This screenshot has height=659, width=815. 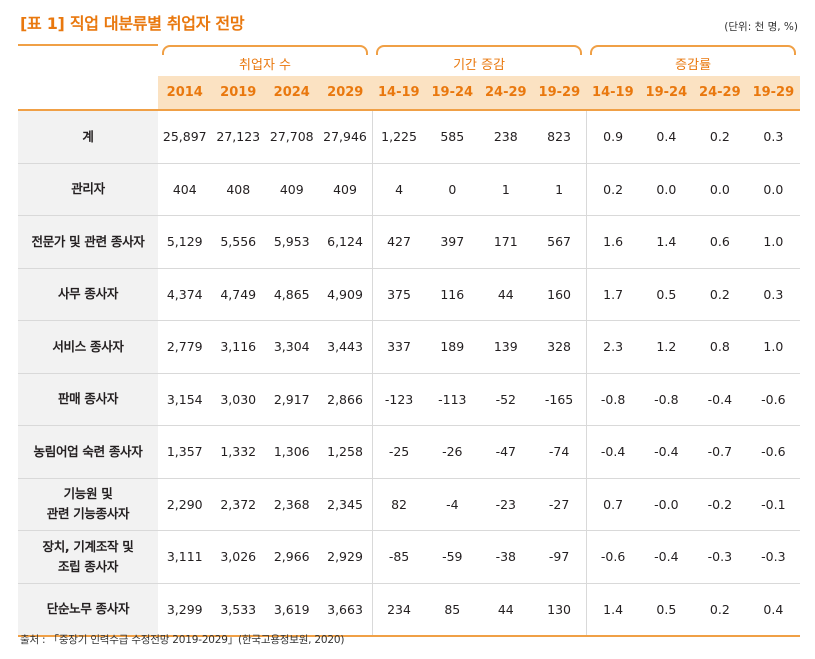 I want to click on table-cell: 234, so click(x=398, y=610).